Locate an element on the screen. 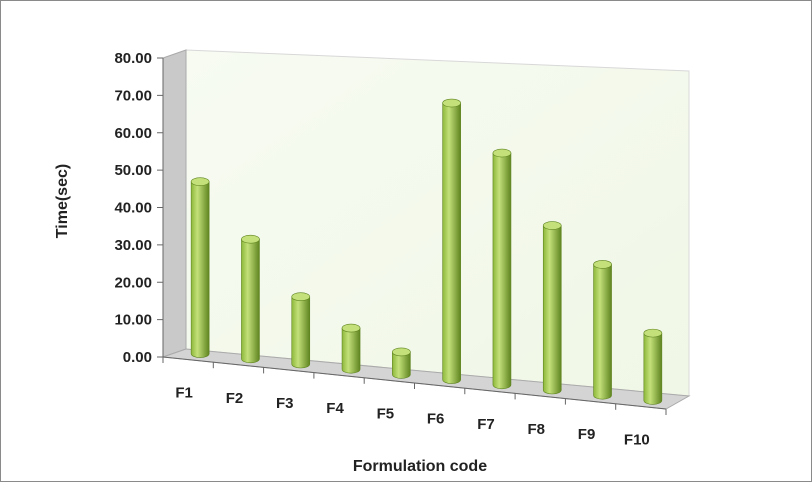 This screenshot has width=812, height=482. y-axis-title: Time(sec) is located at coordinates (62, 201).